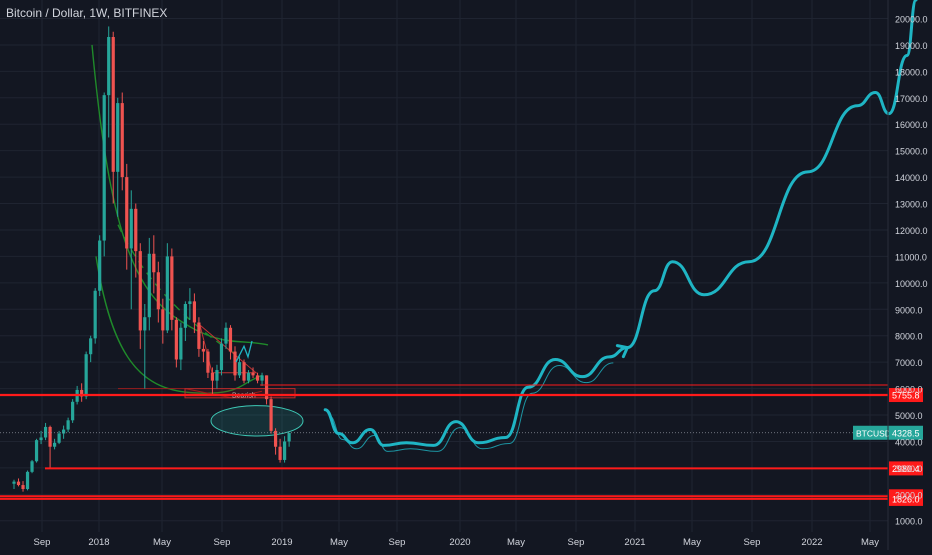 This screenshot has height=555, width=932. What do you see at coordinates (98, 542) in the screenshot?
I see `x-tick-label: 2018` at bounding box center [98, 542].